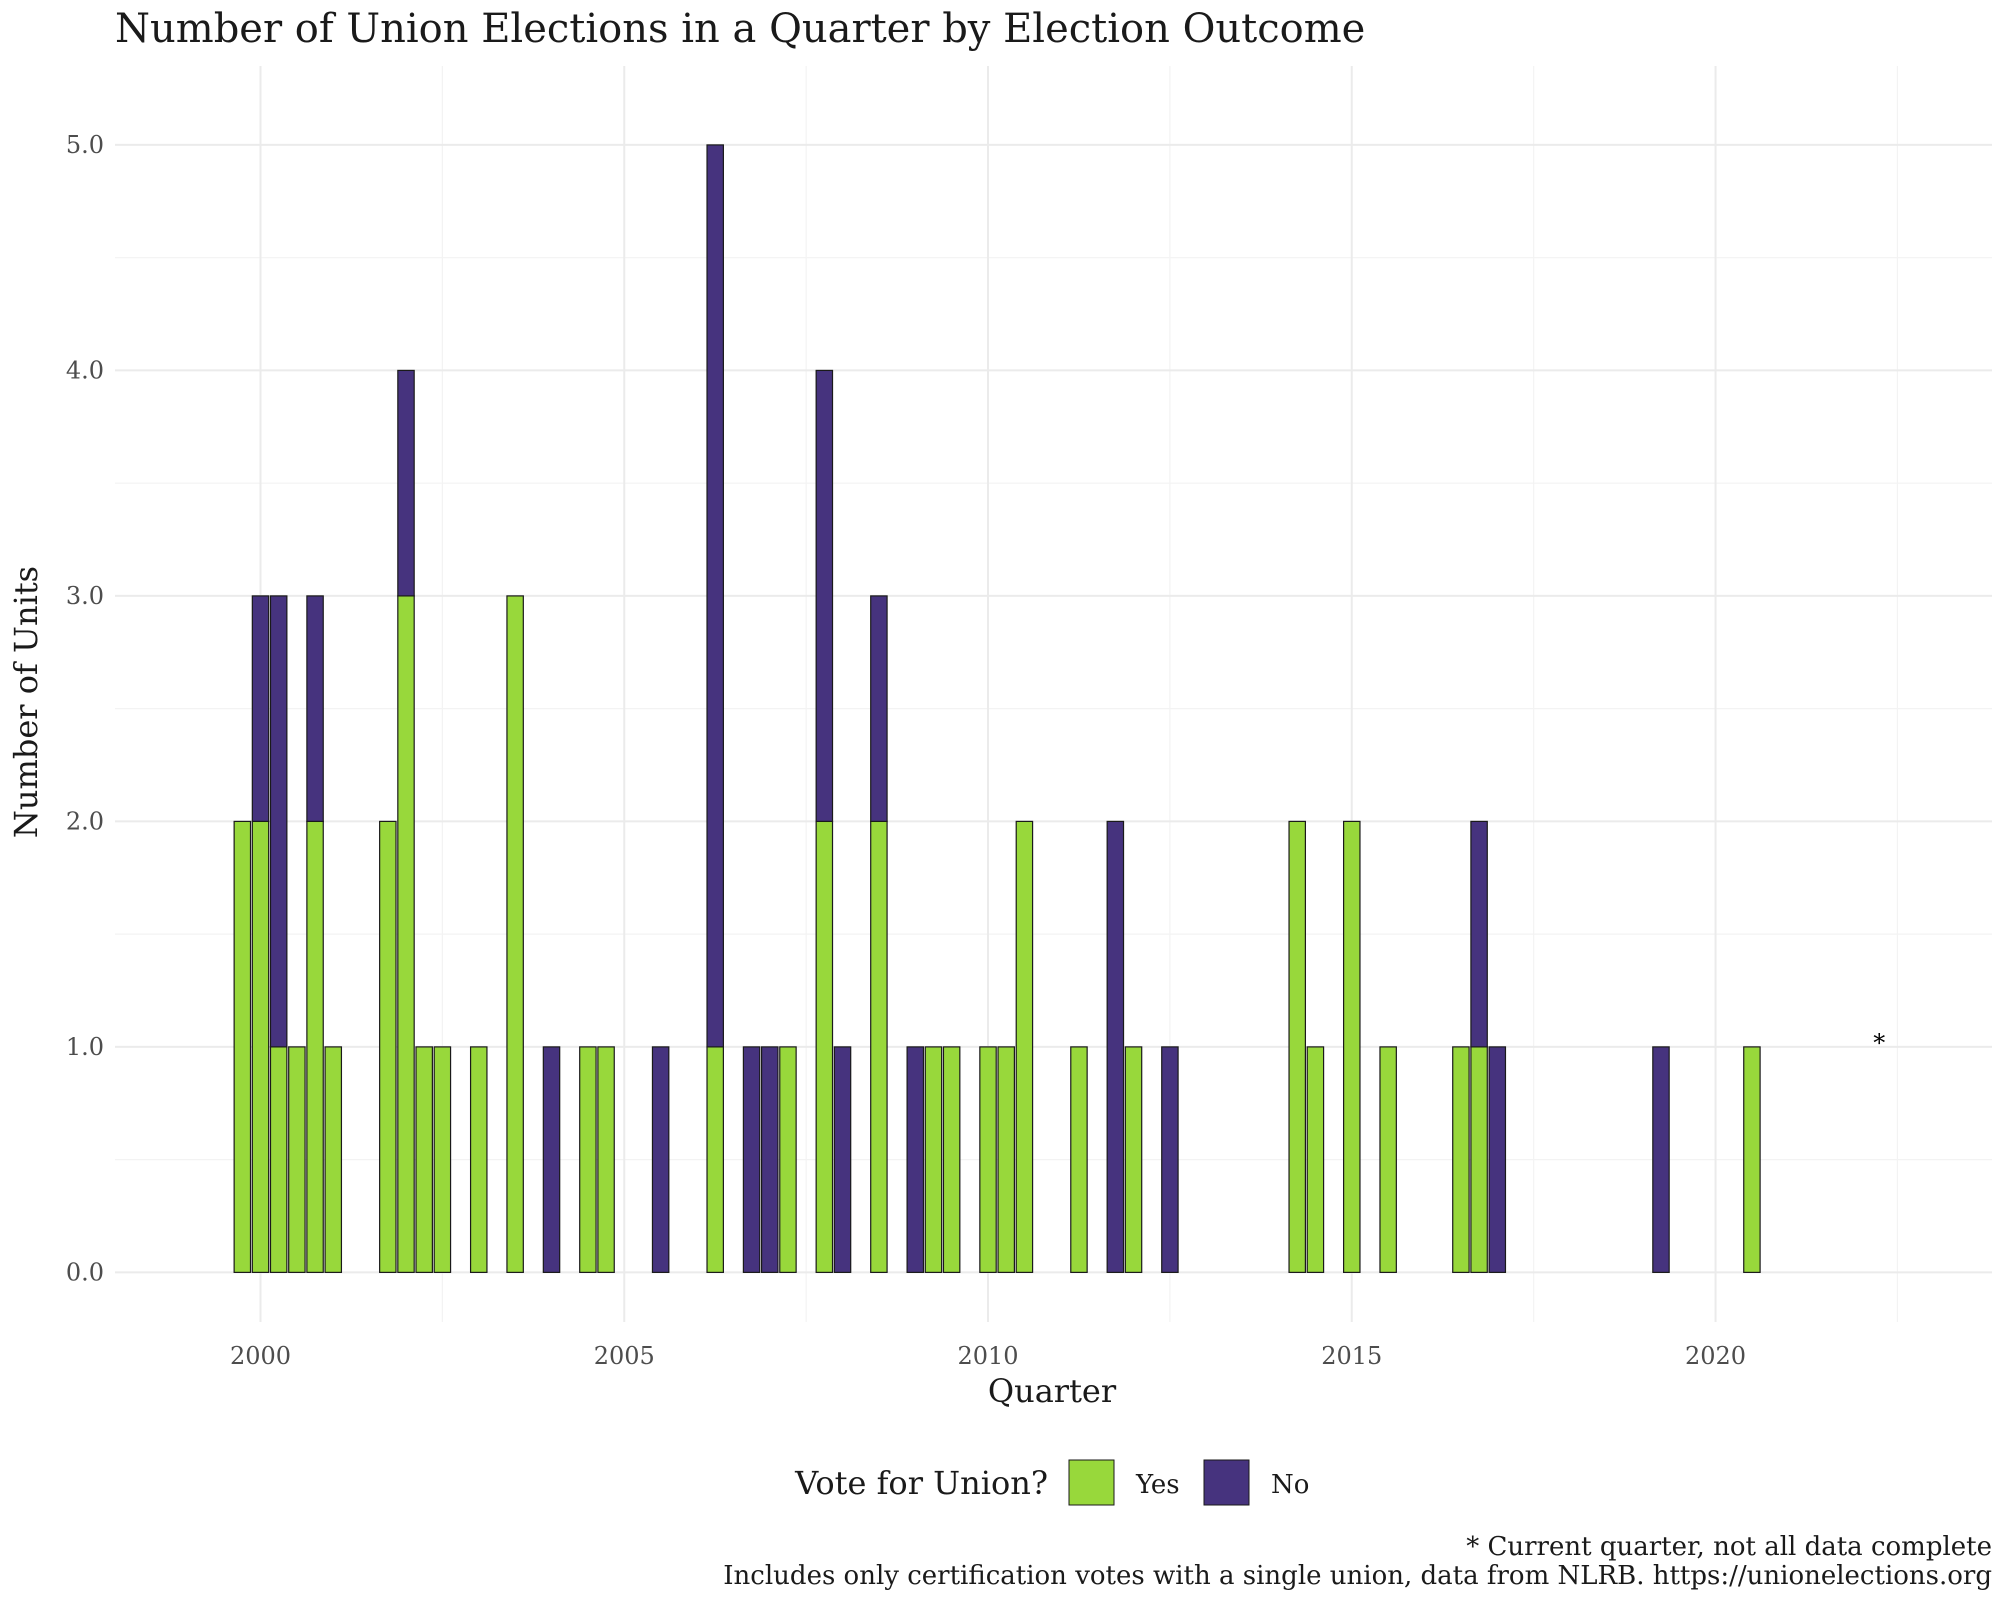  What do you see at coordinates (315, 1046) in the screenshot?
I see `bar-yes-2000Q4` at bounding box center [315, 1046].